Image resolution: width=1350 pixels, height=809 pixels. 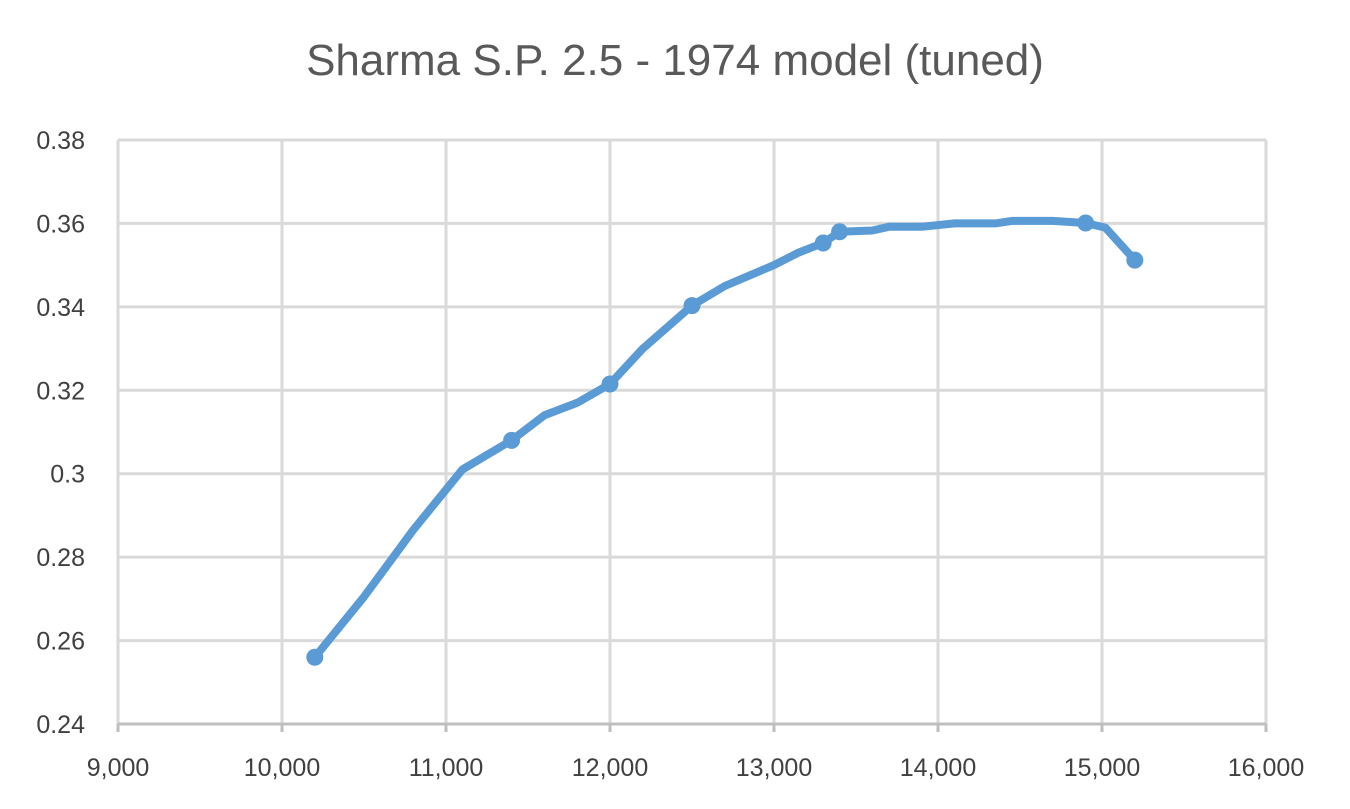 What do you see at coordinates (610, 768) in the screenshot?
I see `x-tick-label: 12,000` at bounding box center [610, 768].